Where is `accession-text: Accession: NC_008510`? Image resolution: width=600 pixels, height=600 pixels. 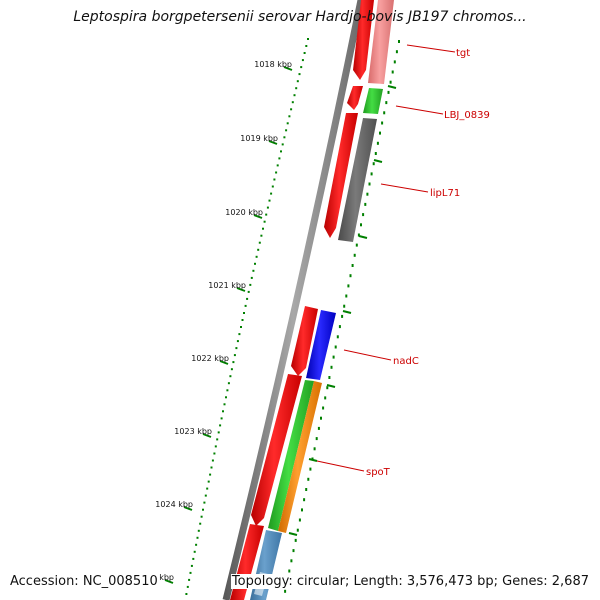 accession-text: Accession: NC_008510 is located at coordinates (84, 581).